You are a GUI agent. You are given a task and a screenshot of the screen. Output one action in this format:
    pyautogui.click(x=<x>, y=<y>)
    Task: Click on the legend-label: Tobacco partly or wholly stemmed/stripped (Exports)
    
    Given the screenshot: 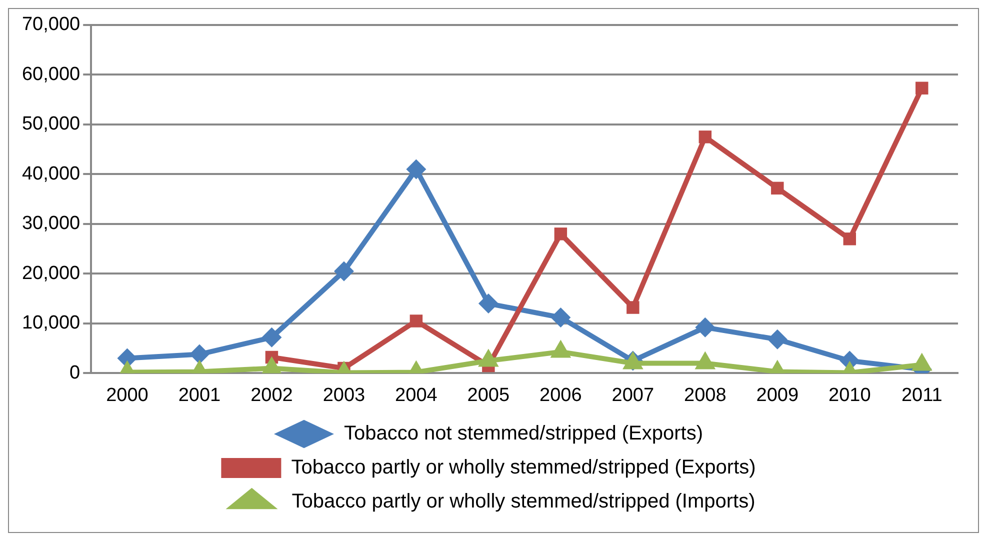 What is the action you would take?
    pyautogui.click(x=523, y=467)
    